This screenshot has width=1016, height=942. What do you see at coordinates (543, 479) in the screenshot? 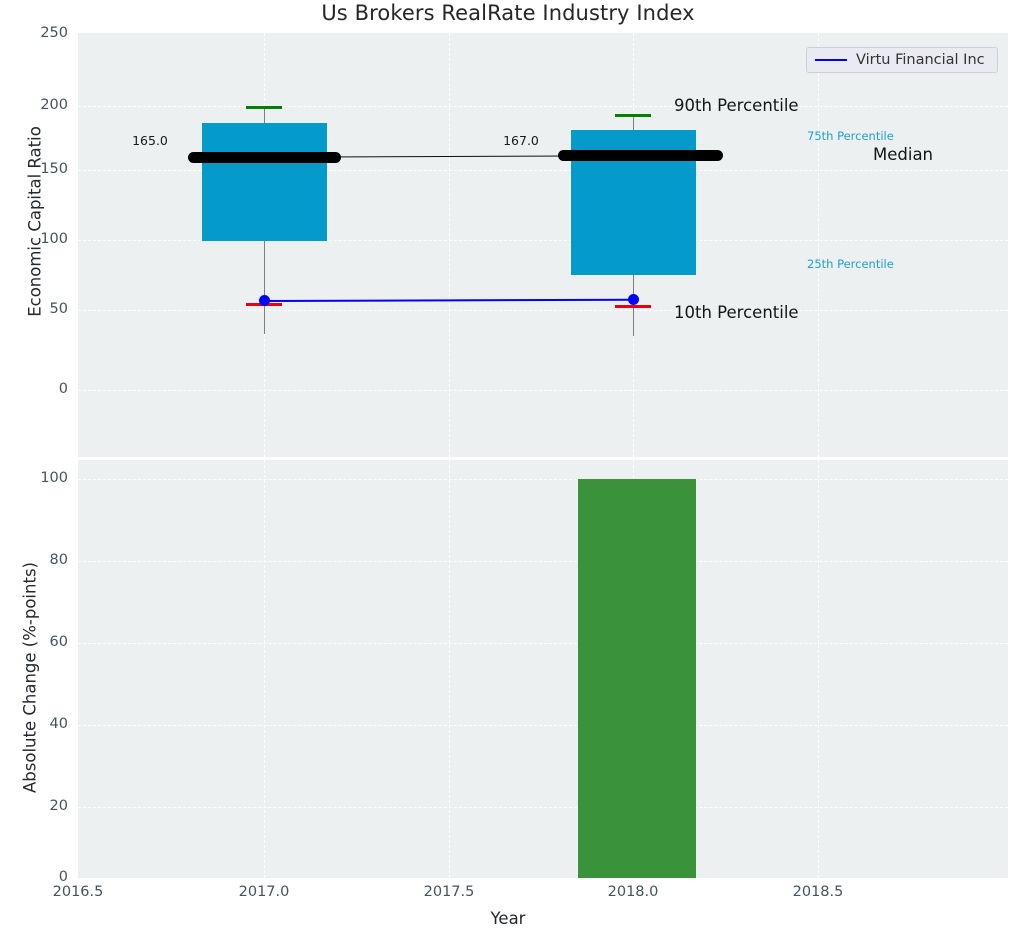
I see `gridline-y-100b` at bounding box center [543, 479].